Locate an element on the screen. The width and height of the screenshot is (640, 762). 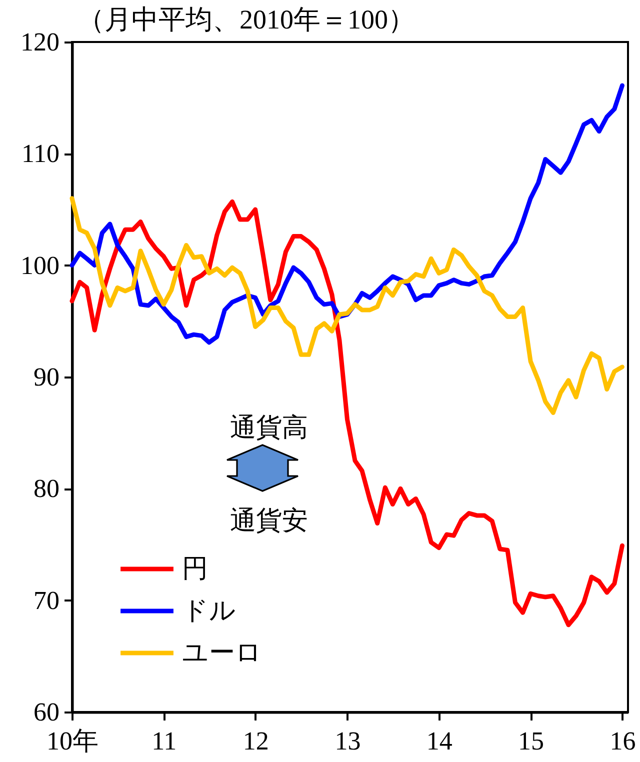
annotation: 通貨高 is located at coordinates (269, 427).